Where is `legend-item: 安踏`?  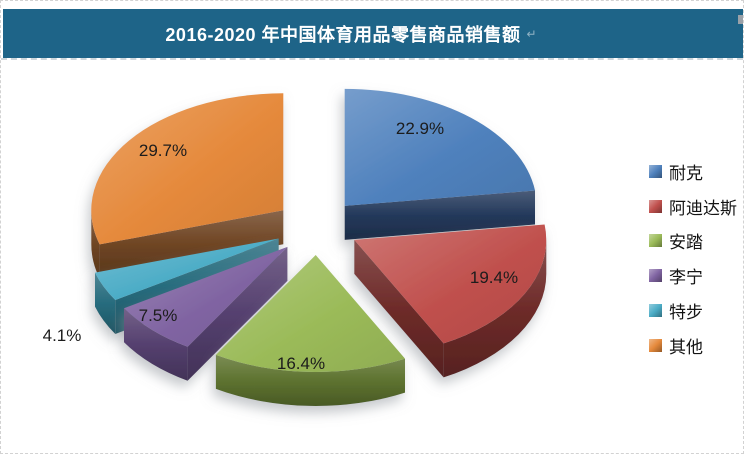 legend-item: 安踏 is located at coordinates (693, 241).